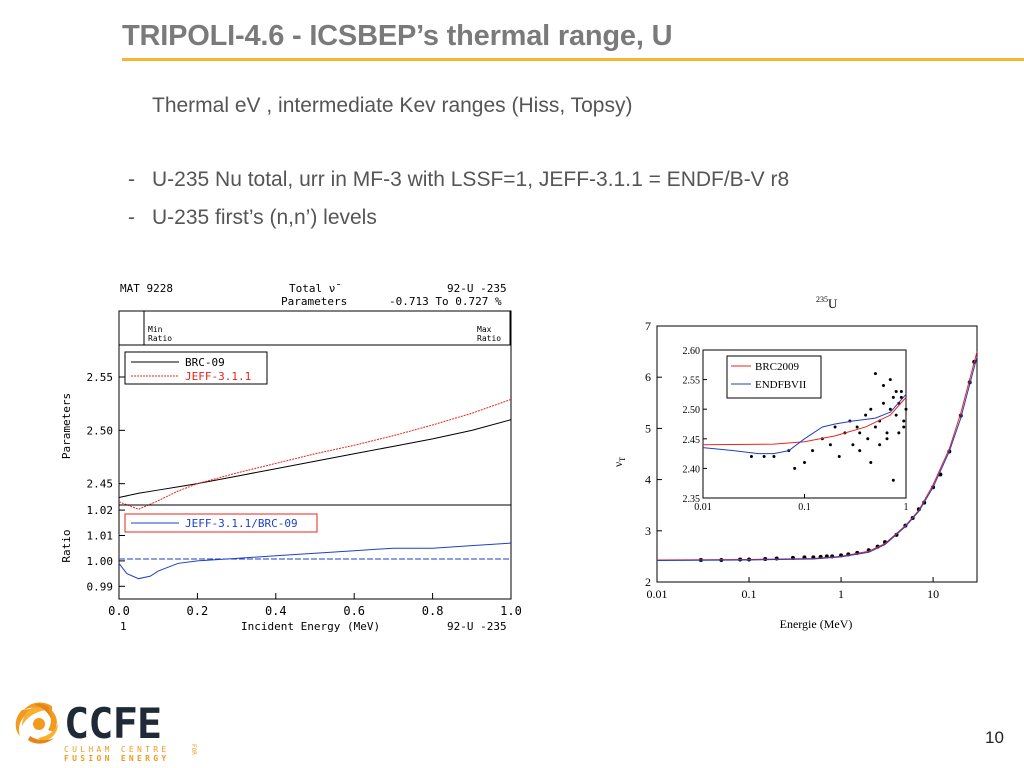 This screenshot has height=768, width=1024. What do you see at coordinates (112, 723) in the screenshot?
I see `ccfe-wordmark: CCFE` at bounding box center [112, 723].